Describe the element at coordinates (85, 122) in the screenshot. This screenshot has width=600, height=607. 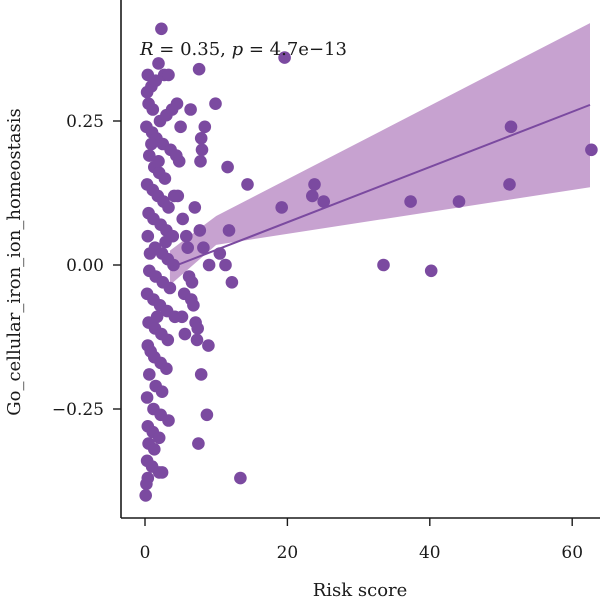
I see `y-tick-label: 0.25` at that location.